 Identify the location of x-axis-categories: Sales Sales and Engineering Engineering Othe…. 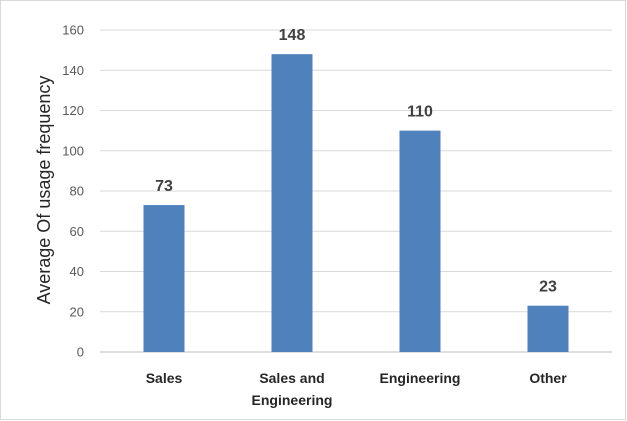
(357, 389).